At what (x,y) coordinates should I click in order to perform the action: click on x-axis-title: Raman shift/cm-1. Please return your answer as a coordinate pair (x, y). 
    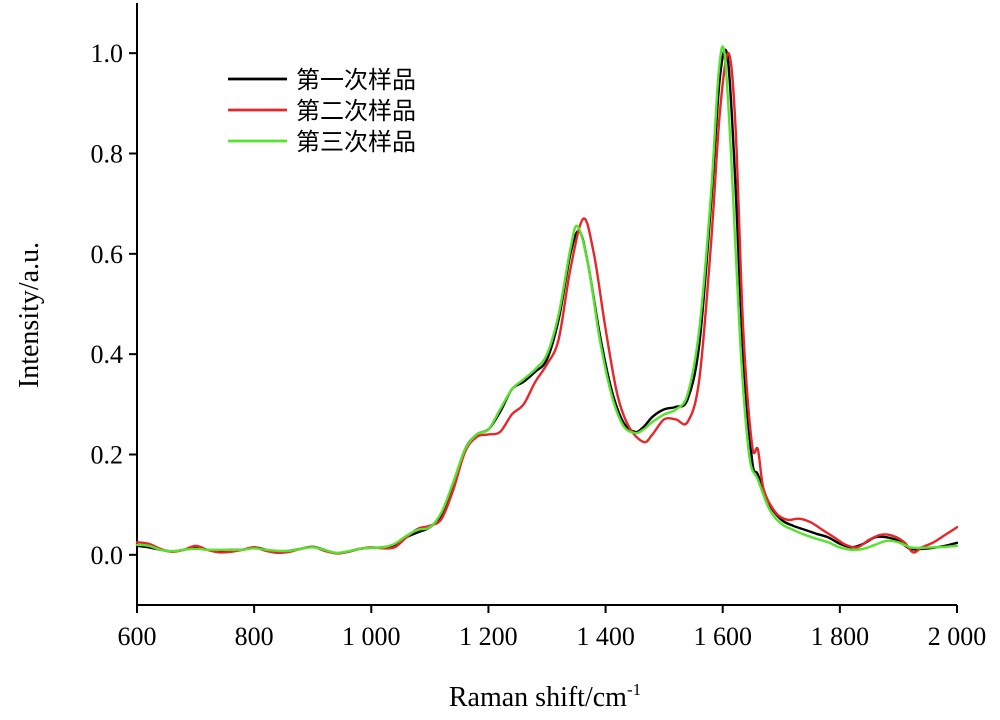
    Looking at the image, I should click on (545, 696).